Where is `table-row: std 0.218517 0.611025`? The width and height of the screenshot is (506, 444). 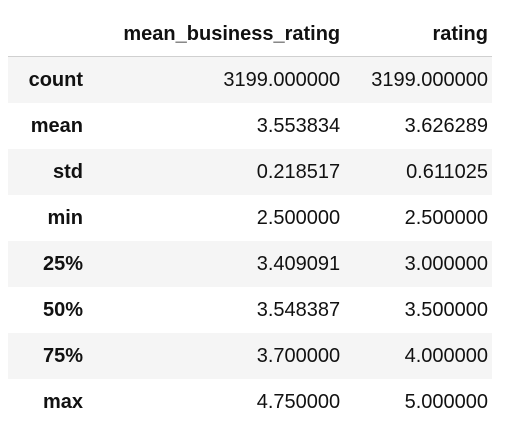 table-row: std 0.218517 0.611025 is located at coordinates (250, 172).